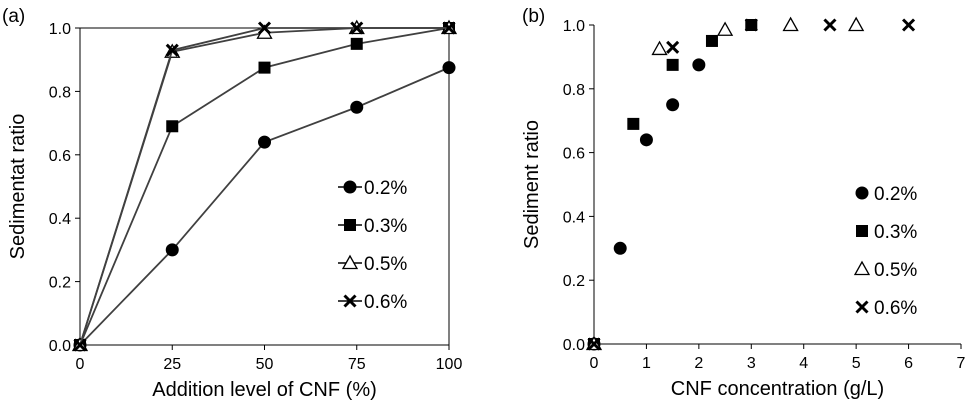 Image resolution: width=970 pixels, height=409 pixels. I want to click on panel-label: (b), so click(533, 16).